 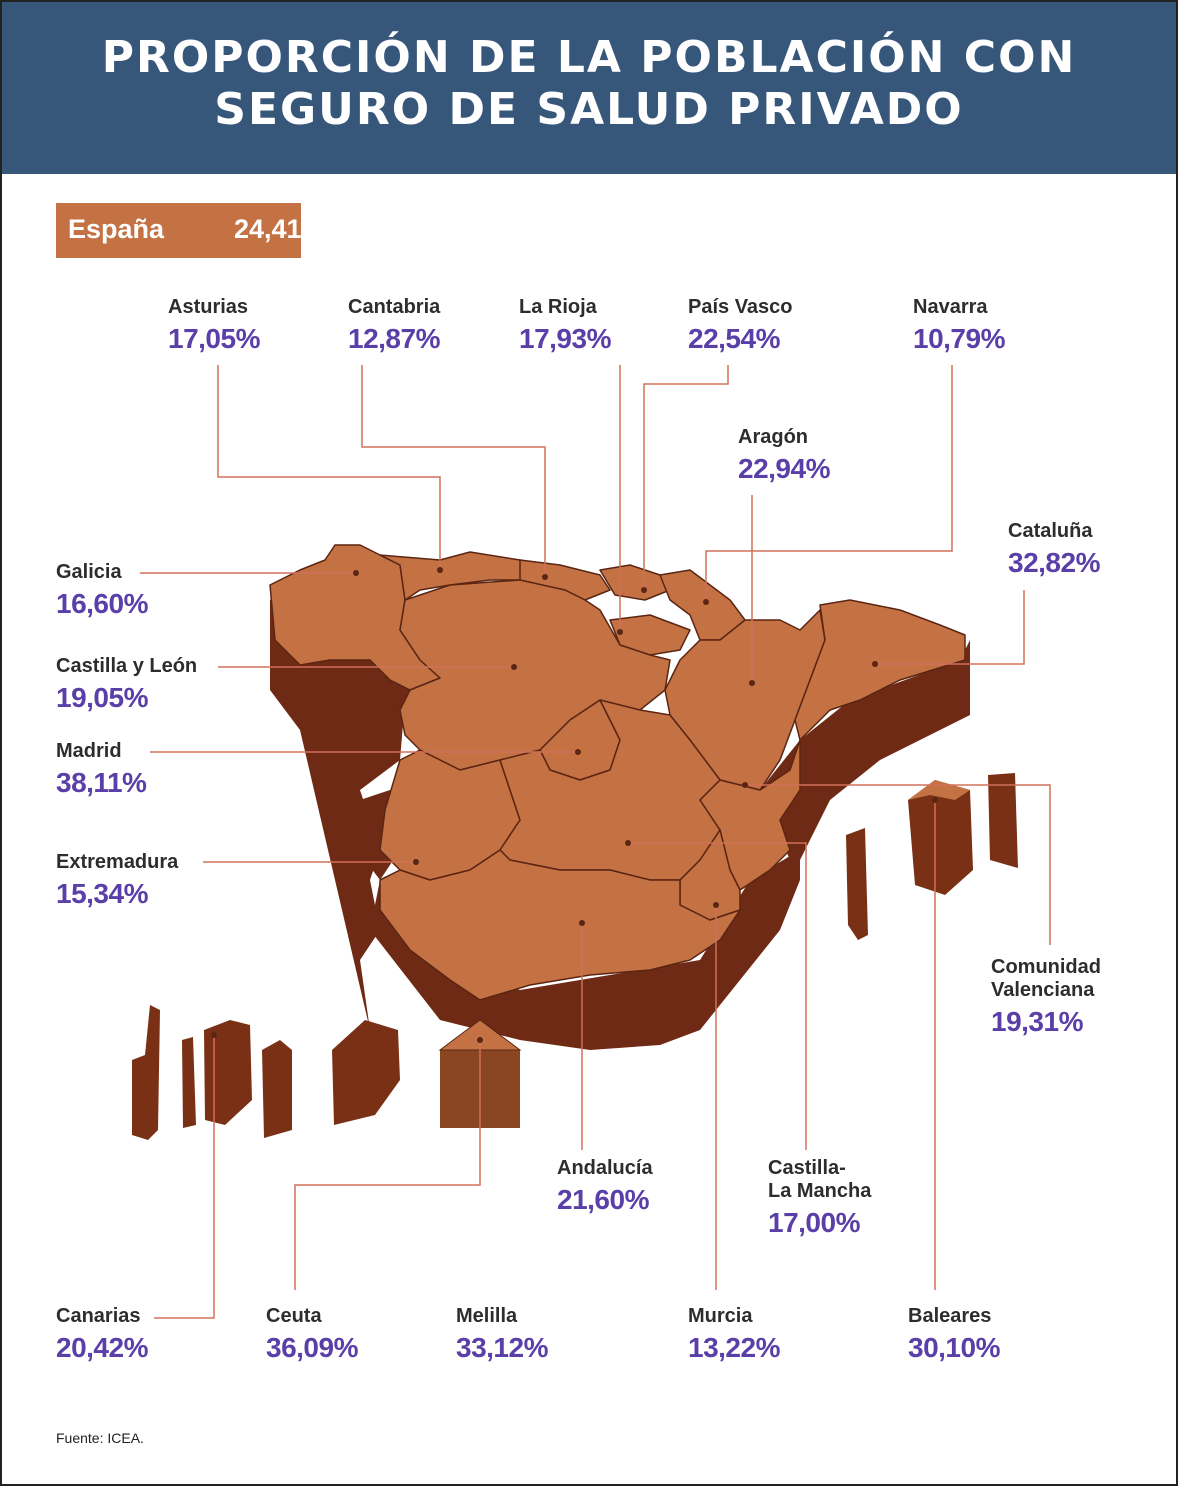 I want to click on label-cantabria: Cantabria 12,87%, so click(x=394, y=325).